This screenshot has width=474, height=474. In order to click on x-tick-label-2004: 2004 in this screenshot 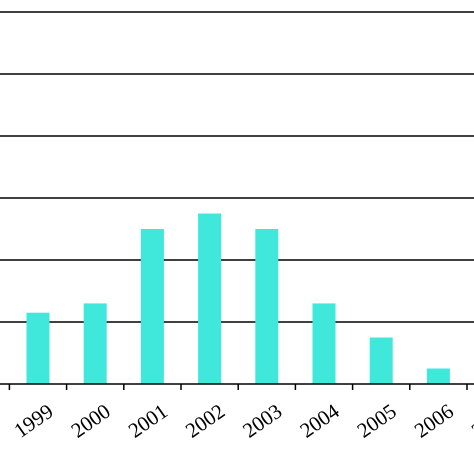, I will do `click(319, 421)`.